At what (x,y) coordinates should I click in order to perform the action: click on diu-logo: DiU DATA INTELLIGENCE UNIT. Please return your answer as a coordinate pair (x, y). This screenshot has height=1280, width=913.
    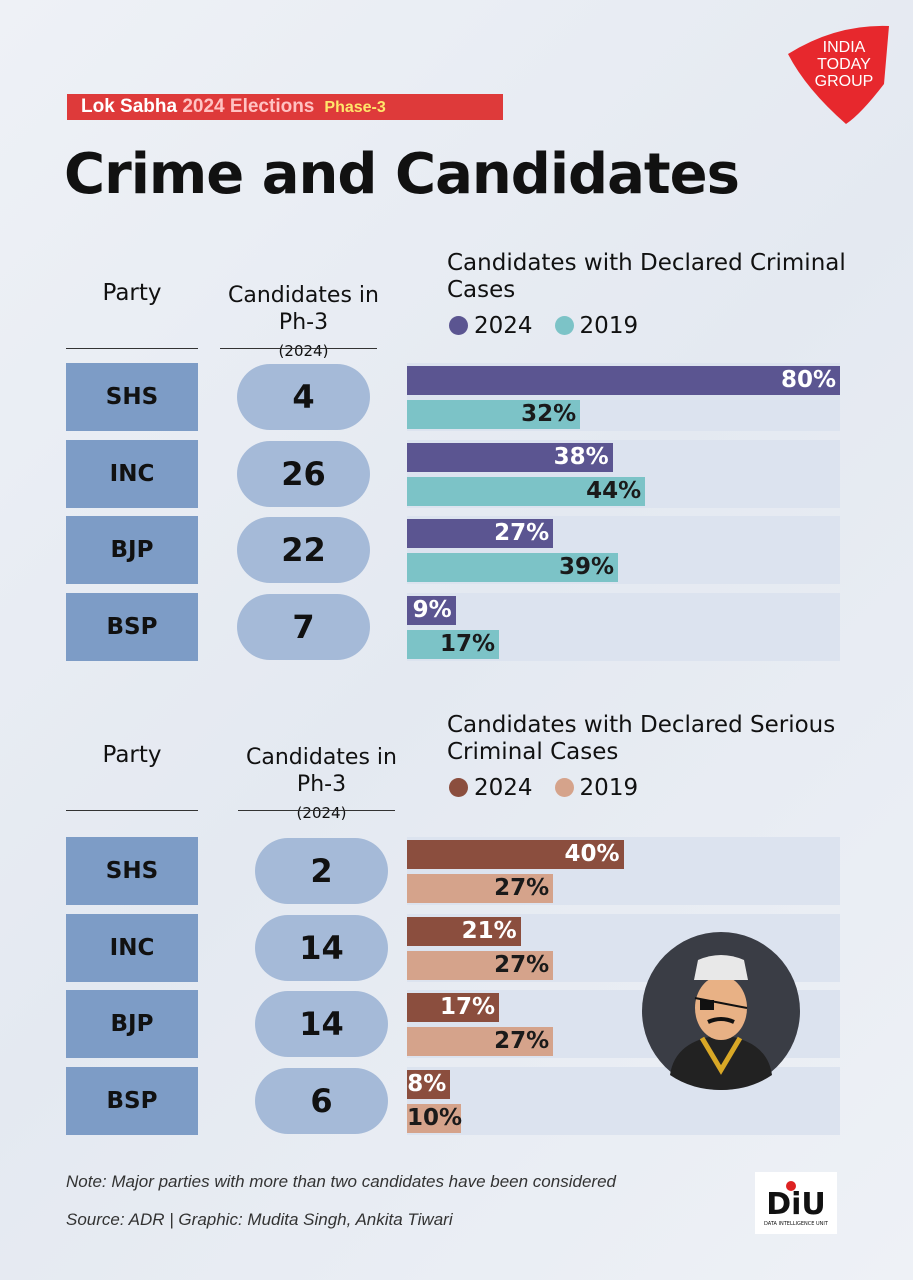
    Looking at the image, I should click on (796, 1203).